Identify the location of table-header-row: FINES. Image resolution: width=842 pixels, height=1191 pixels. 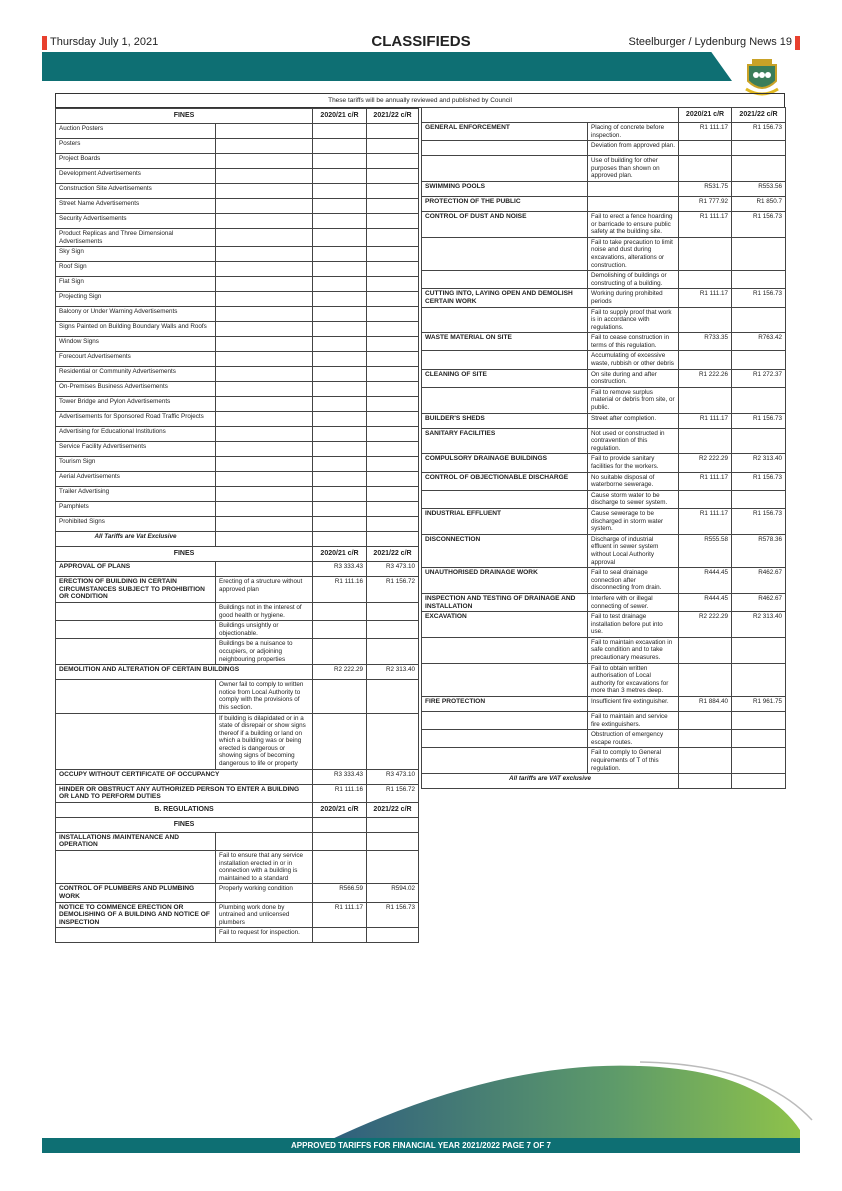
(237, 824).